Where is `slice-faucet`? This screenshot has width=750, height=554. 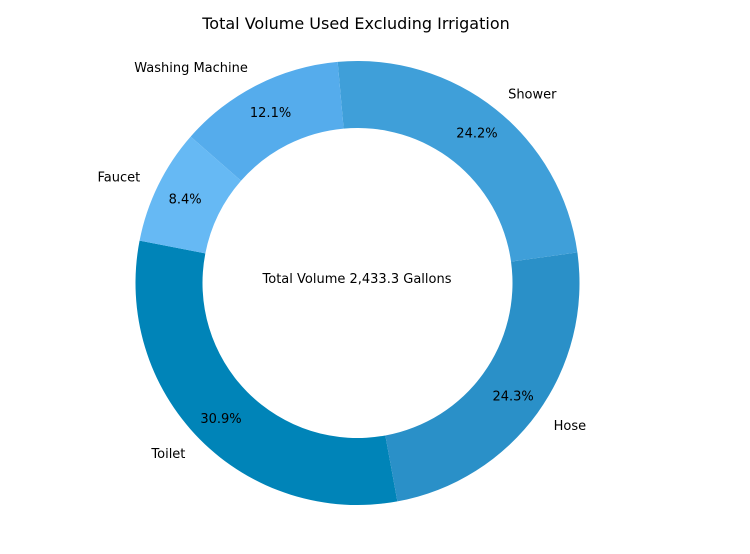 slice-faucet is located at coordinates (190, 195).